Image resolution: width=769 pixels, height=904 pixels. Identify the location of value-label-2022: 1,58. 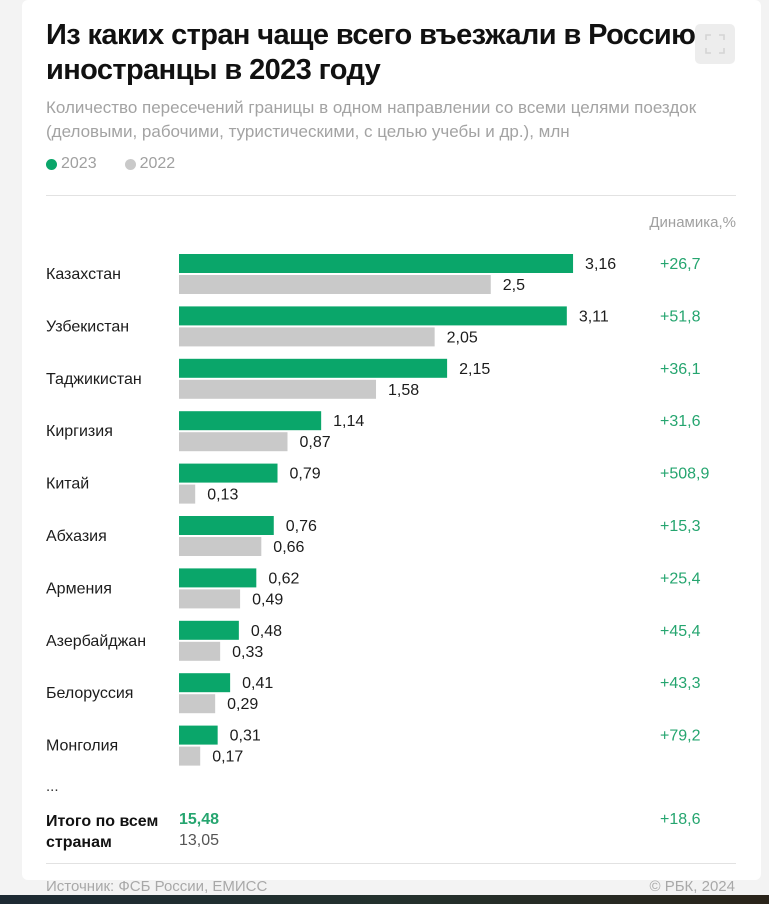
(403, 390).